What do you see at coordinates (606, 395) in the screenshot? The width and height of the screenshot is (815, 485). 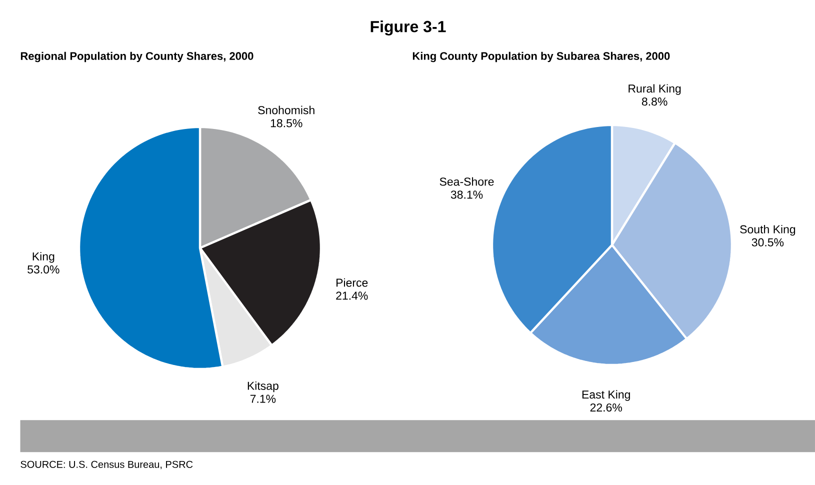 I see `slice-label: East King` at bounding box center [606, 395].